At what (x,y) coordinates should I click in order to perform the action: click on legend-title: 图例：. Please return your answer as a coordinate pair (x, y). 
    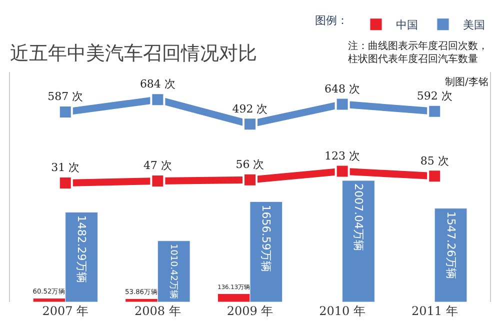
    Looking at the image, I should click on (331, 21).